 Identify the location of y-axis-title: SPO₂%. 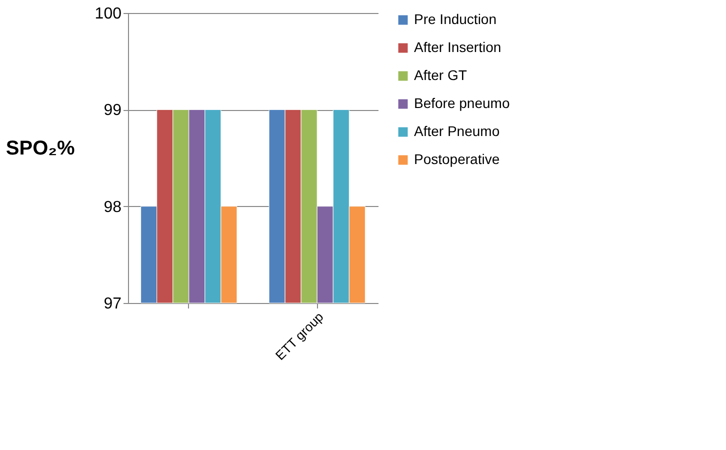
(41, 149).